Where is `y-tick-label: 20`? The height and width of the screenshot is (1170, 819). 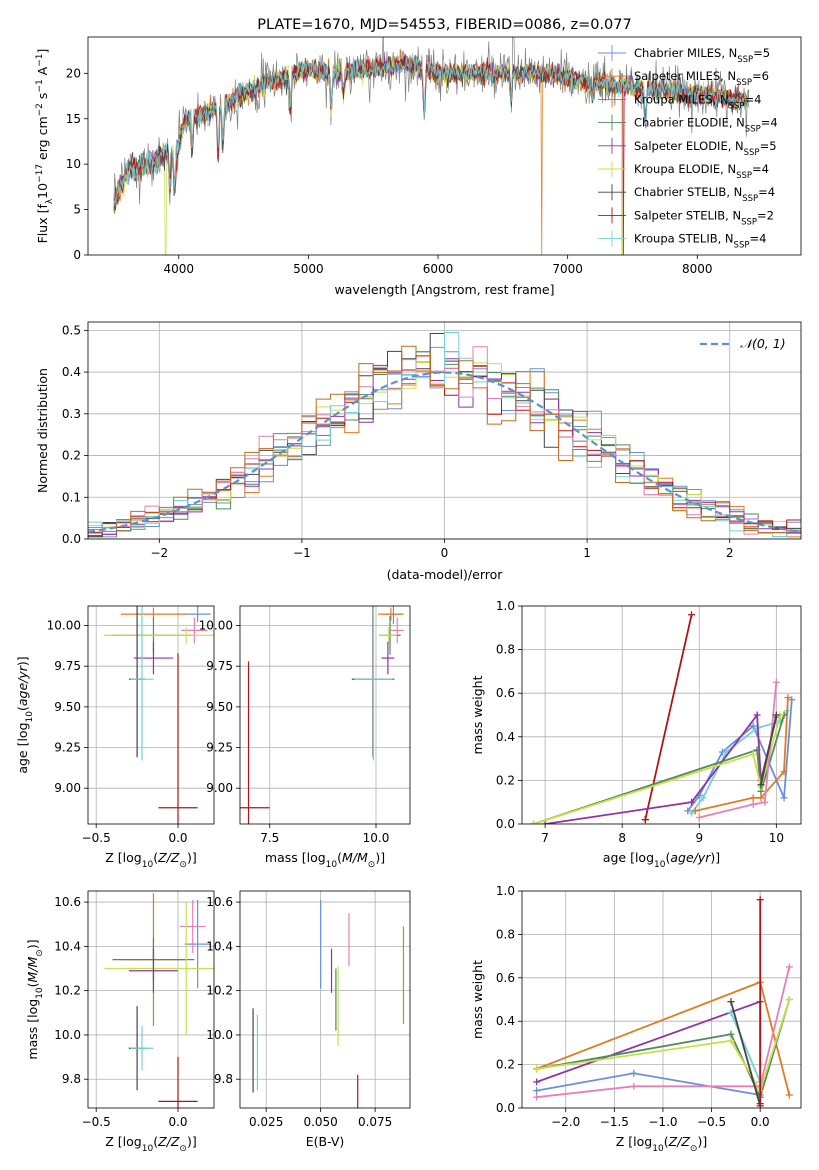
y-tick-label: 20 is located at coordinates (73, 73).